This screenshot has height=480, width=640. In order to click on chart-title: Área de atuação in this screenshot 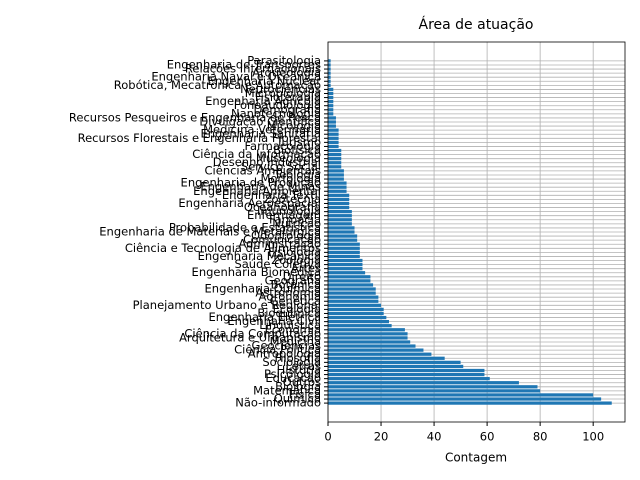, I will do `click(476, 24)`.